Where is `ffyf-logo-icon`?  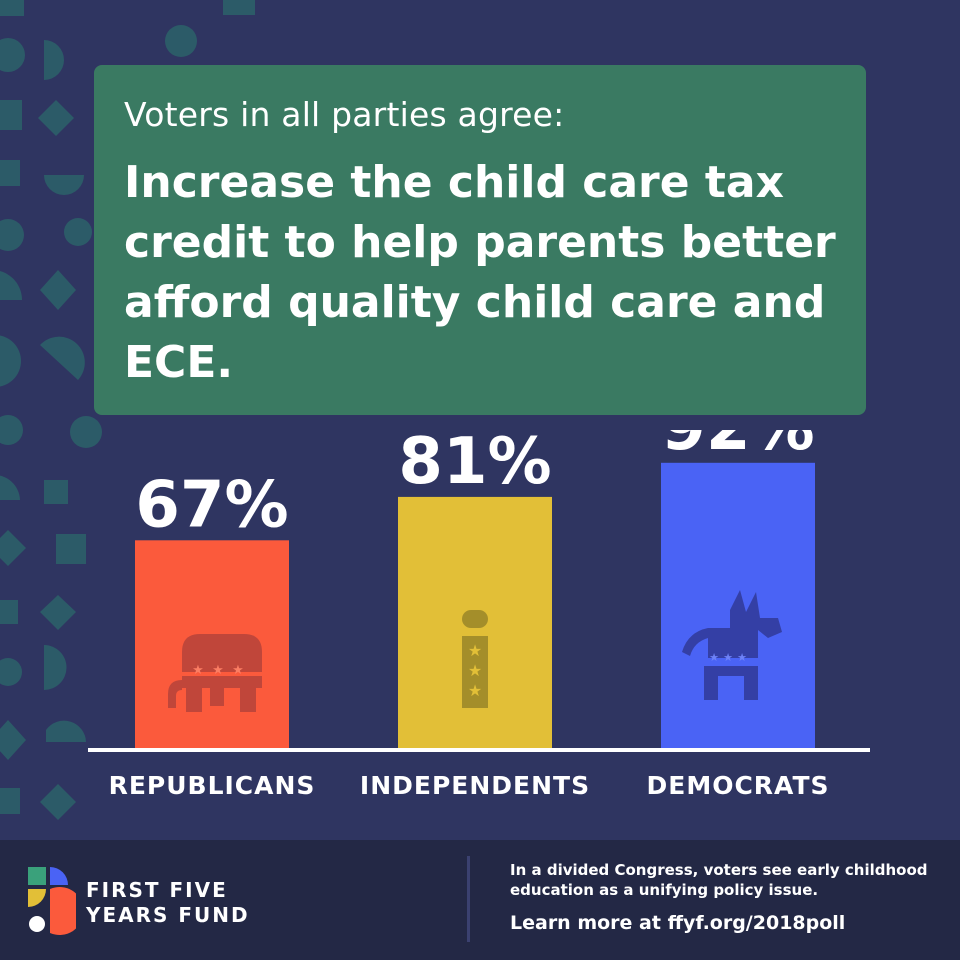 ffyf-logo-icon is located at coordinates (52, 901).